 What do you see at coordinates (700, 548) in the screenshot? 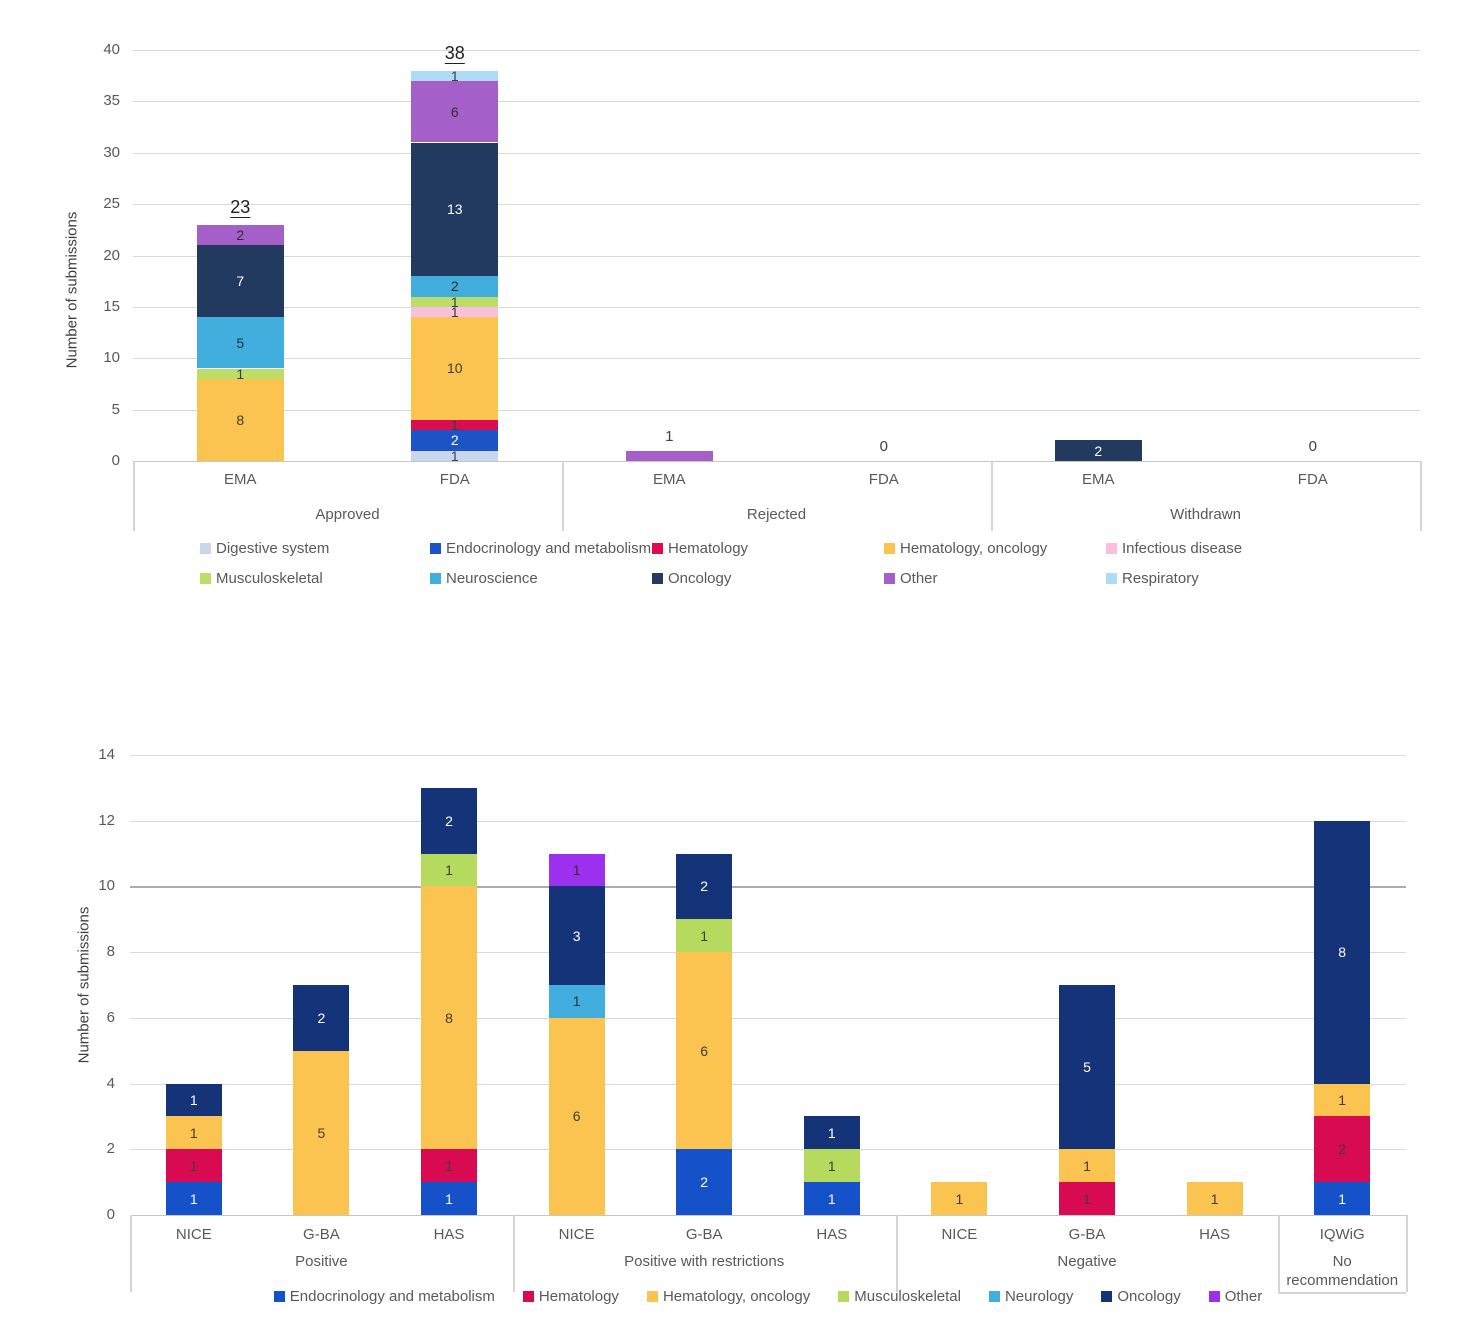
I see `legend-item: Hematology` at bounding box center [700, 548].